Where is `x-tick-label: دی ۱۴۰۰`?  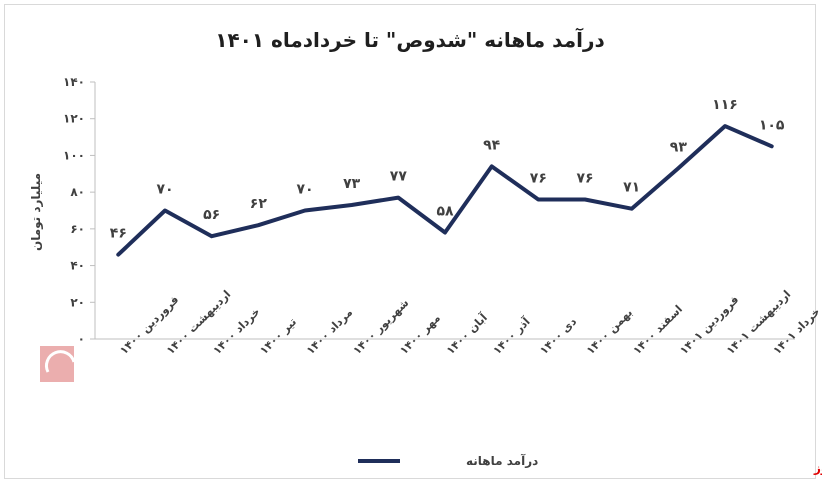
x-tick-label: دی ۱۴۰۰ is located at coordinates (558, 336).